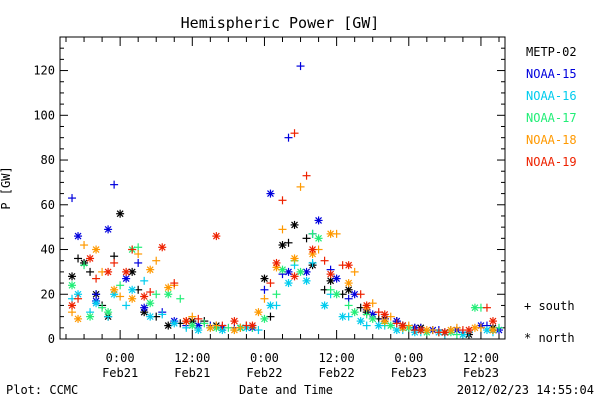  I want to click on chart-title: Hemispheric Power [GW], so click(280, 23).